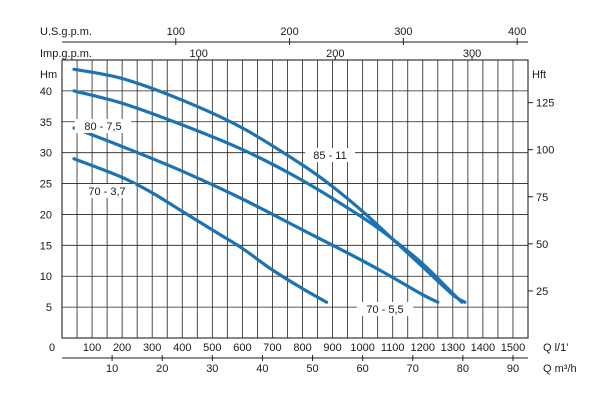  I want to click on x-tick-label-m3h: 10, so click(112, 369).